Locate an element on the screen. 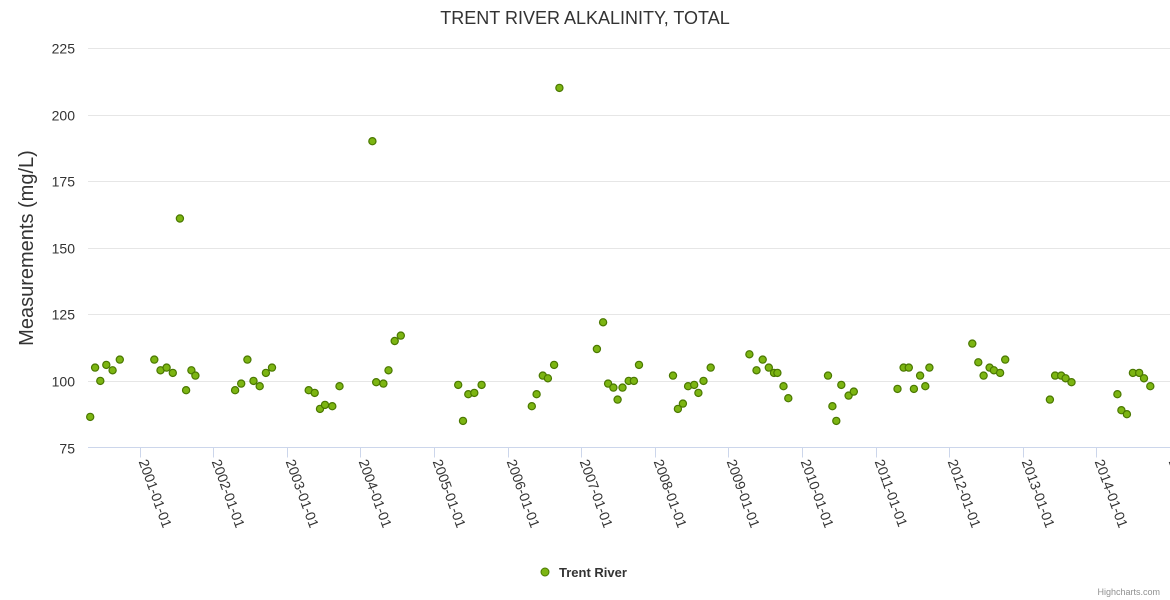 The width and height of the screenshot is (1170, 600). legend: Trent River is located at coordinates (583, 572).